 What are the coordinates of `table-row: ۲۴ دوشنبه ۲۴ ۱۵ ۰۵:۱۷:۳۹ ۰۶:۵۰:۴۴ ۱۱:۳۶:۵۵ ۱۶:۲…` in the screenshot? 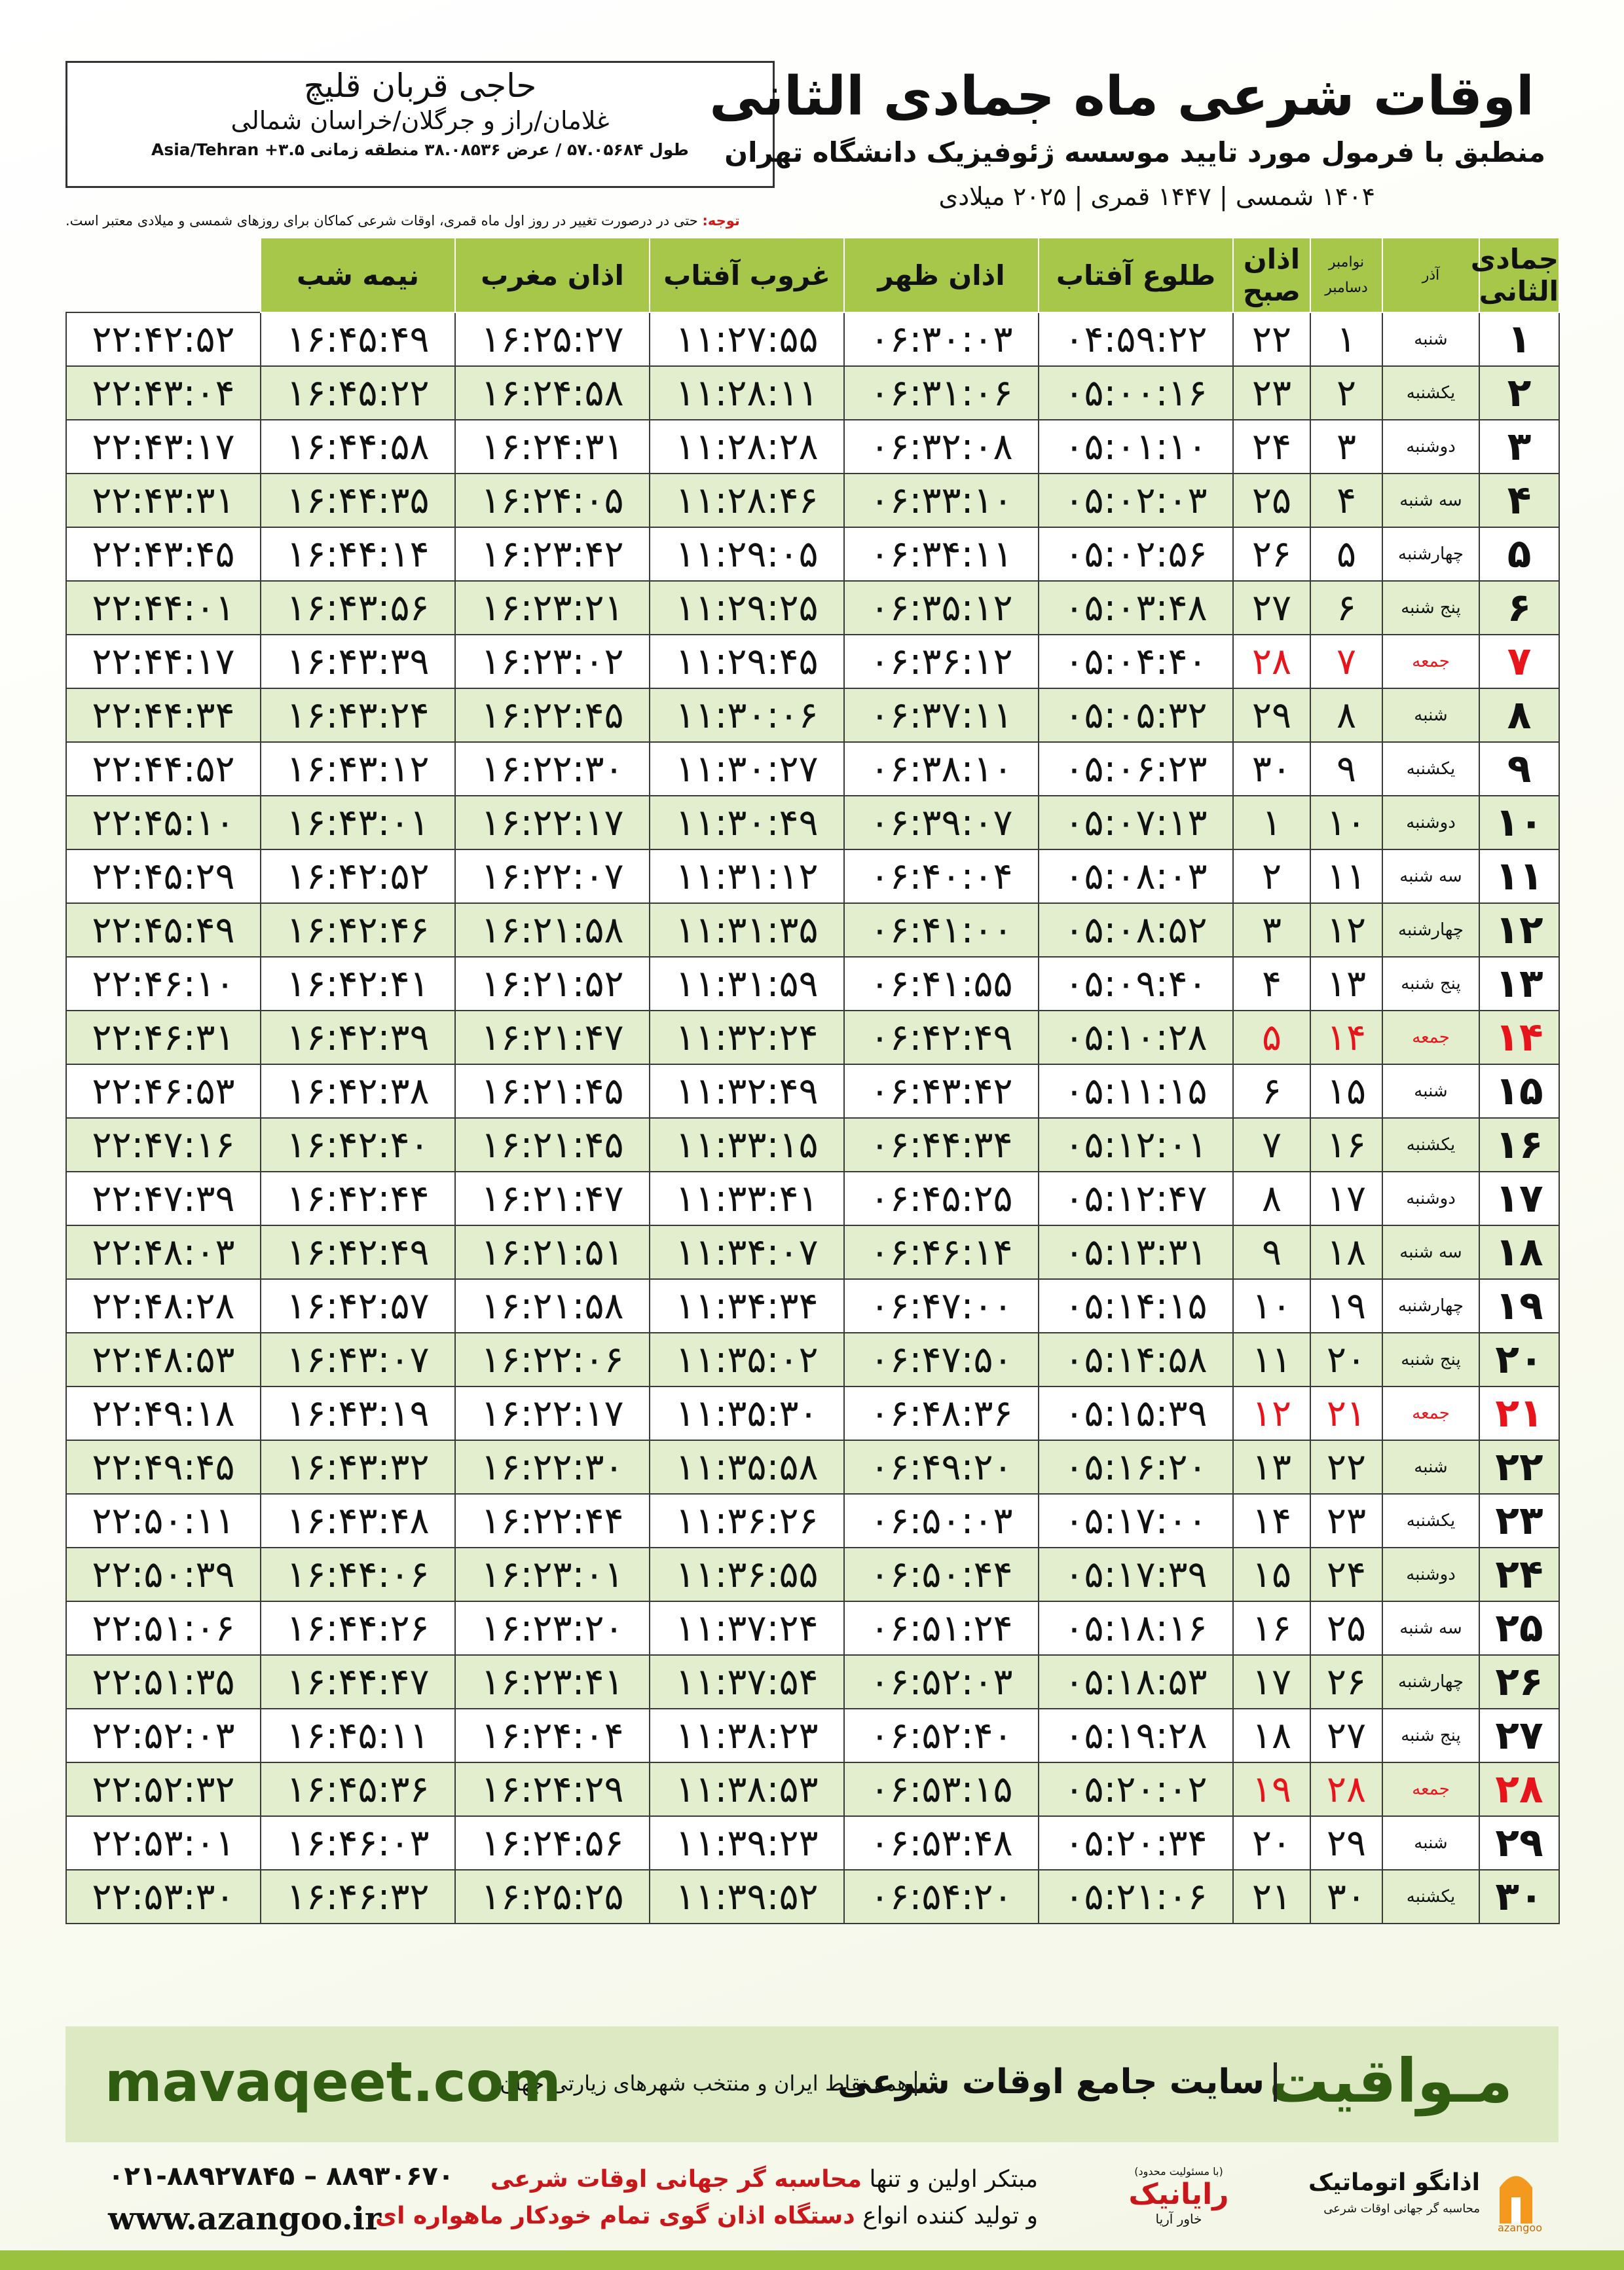 It's located at (812, 1574).